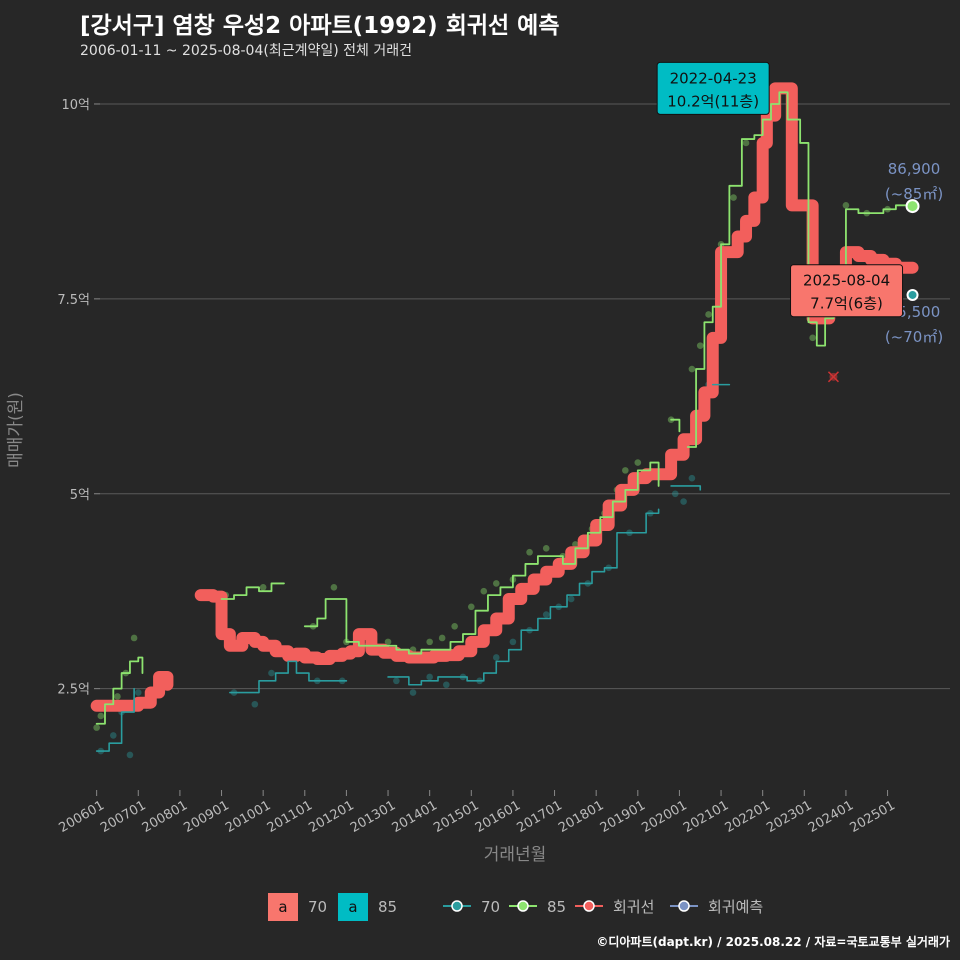  What do you see at coordinates (82, 817) in the screenshot?
I see `x-tick-label: 200601` at bounding box center [82, 817].